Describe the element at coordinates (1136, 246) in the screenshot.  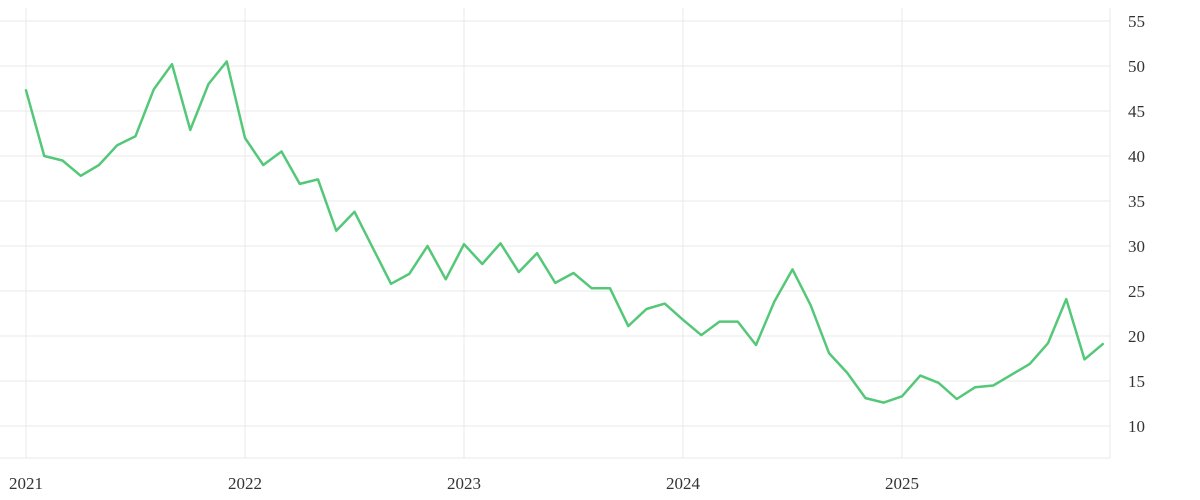
I see `y-tick-label: 30` at that location.